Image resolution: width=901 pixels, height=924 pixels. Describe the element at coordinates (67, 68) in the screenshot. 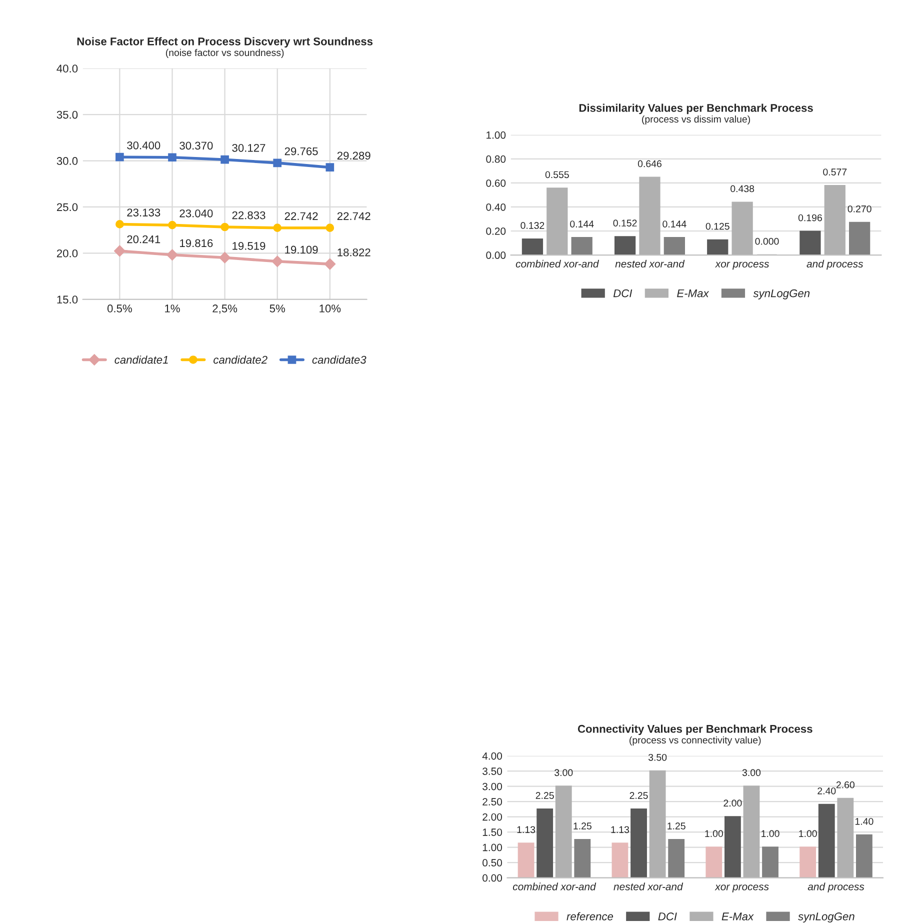

I see `y-tick-label: 40.0` at that location.